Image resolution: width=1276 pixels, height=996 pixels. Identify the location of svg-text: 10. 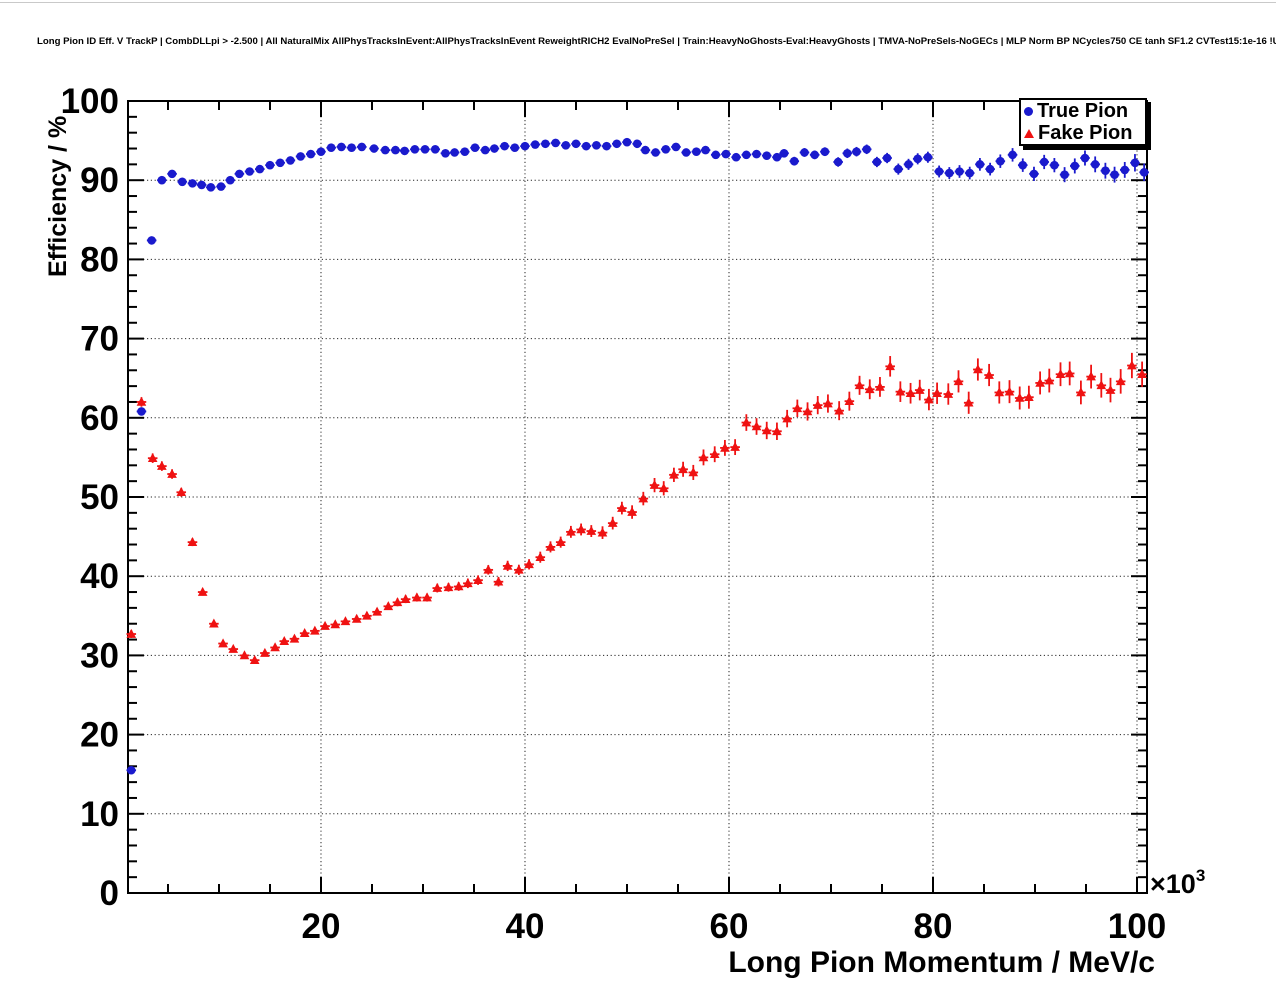
(99, 814).